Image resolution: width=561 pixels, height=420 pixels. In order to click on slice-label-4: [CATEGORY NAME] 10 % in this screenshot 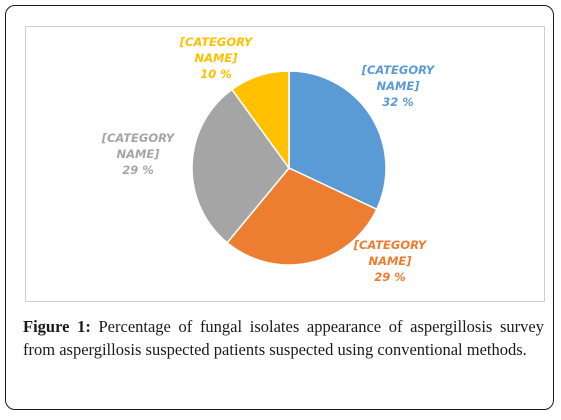, I will do `click(216, 58)`.